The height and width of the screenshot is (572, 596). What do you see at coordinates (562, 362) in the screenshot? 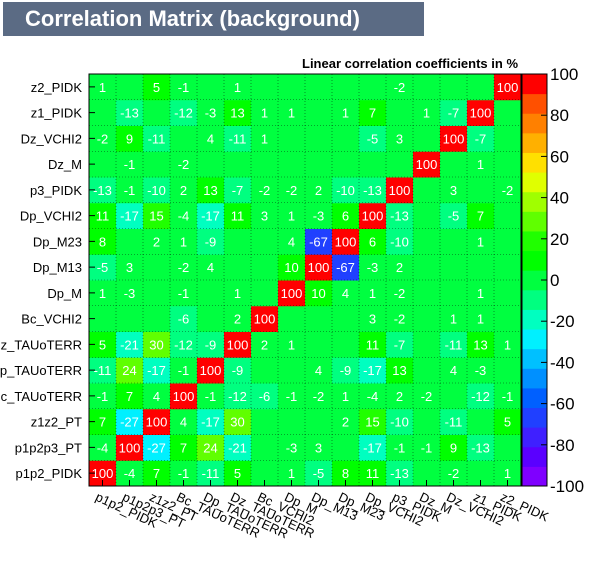
I see `colorbar-tick-label: -40` at bounding box center [562, 362].